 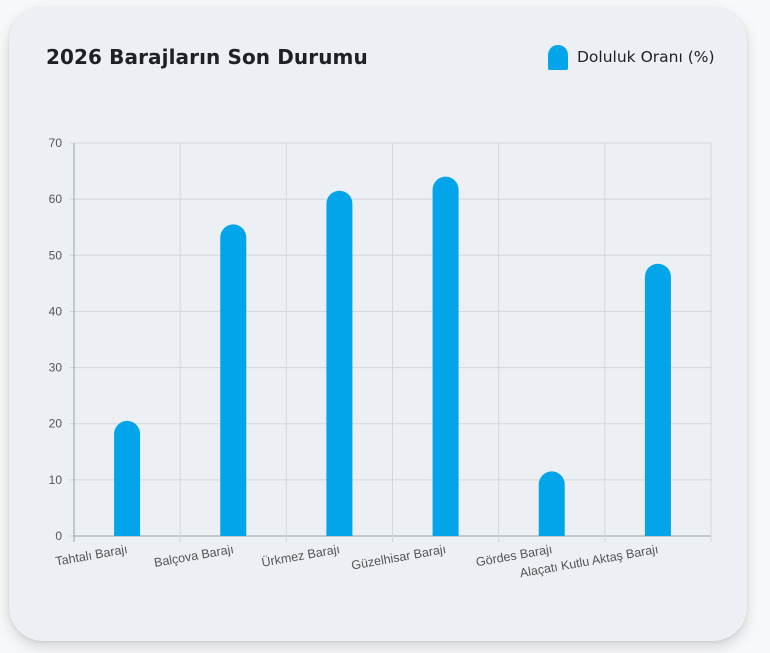 What do you see at coordinates (194, 556) in the screenshot?
I see `x-tick-label: Balçova Barajı` at bounding box center [194, 556].